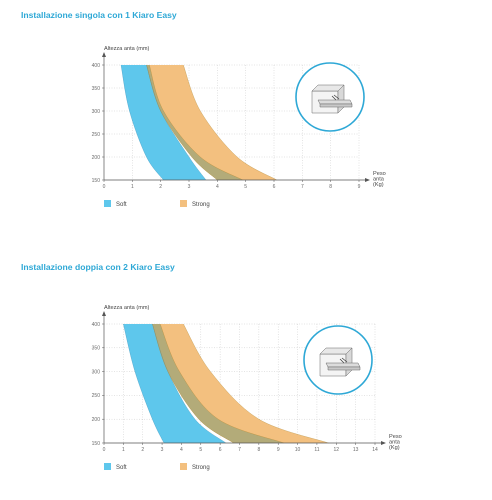 Image resolution: width=492 pixels, height=500 pixels. Describe the element at coordinates (356, 450) in the screenshot. I see `x-tick-label: 13` at that location.